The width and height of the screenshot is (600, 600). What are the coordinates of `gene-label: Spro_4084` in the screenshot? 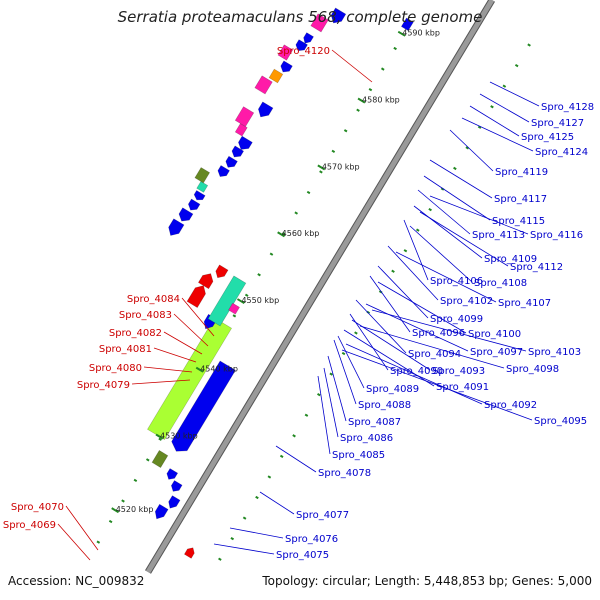 It's located at (153, 299).